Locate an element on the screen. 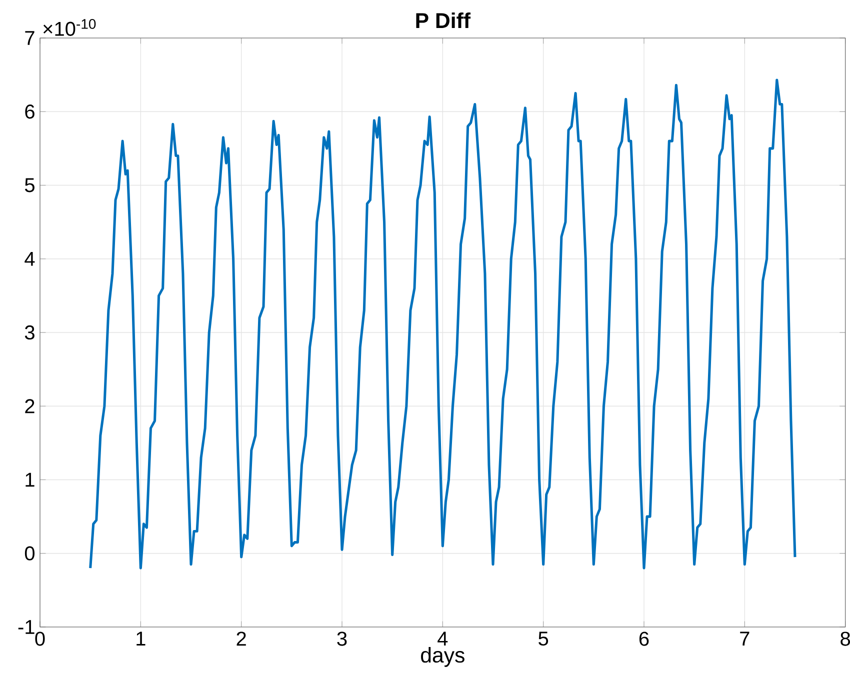 This screenshot has width=850, height=685. x-tick-label: 8 is located at coordinates (845, 639).